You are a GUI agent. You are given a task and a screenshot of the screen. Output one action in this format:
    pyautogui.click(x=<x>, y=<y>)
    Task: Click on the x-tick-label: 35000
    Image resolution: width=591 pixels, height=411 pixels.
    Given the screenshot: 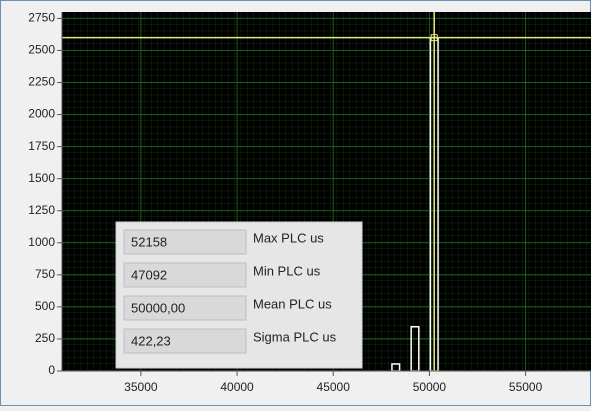 What is the action you would take?
    pyautogui.click(x=141, y=387)
    